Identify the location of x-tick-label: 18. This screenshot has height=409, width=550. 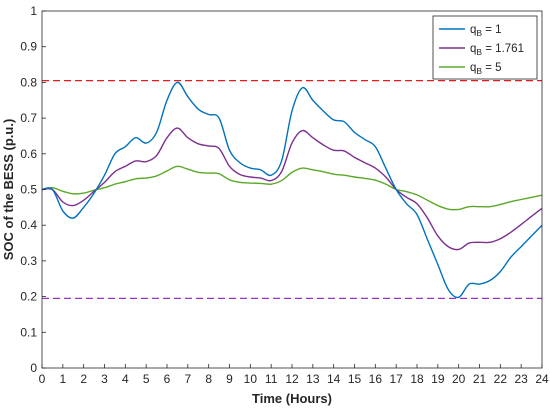
(417, 379).